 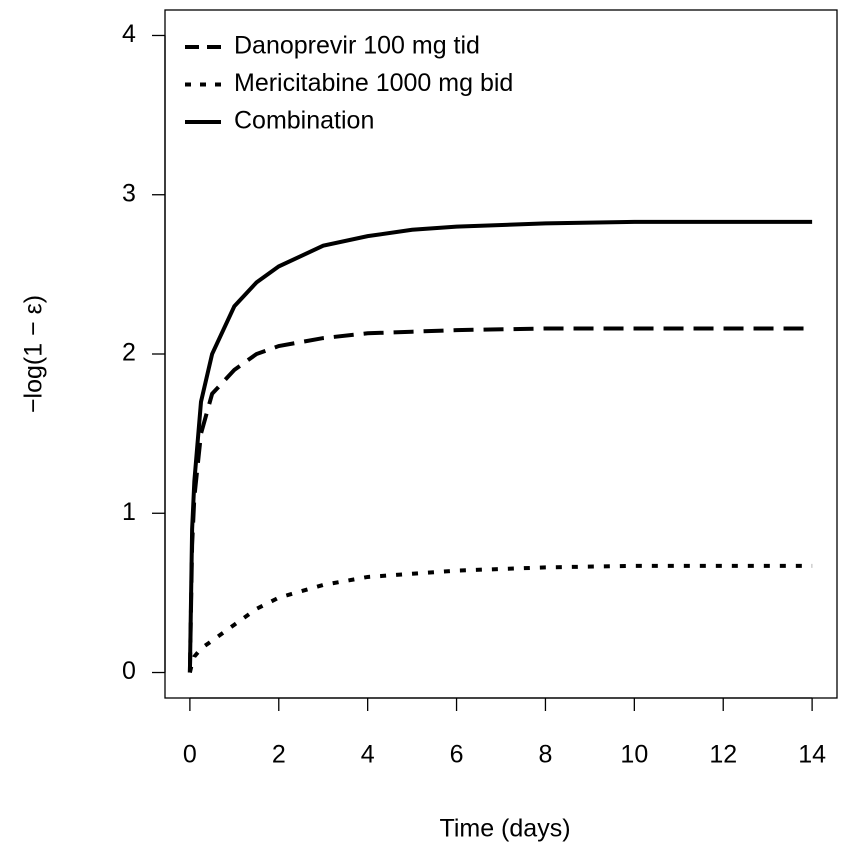 What do you see at coordinates (129, 512) in the screenshot?
I see `y-tick-label: 1` at bounding box center [129, 512].